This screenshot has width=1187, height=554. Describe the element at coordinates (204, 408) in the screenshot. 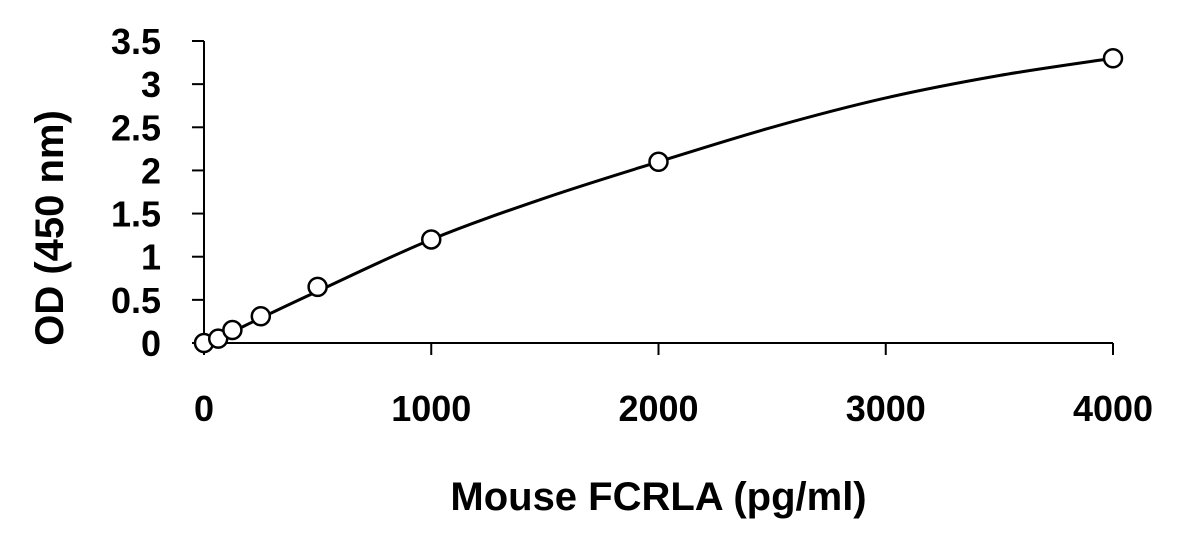

I see `x-tick-label: 0` at that location.